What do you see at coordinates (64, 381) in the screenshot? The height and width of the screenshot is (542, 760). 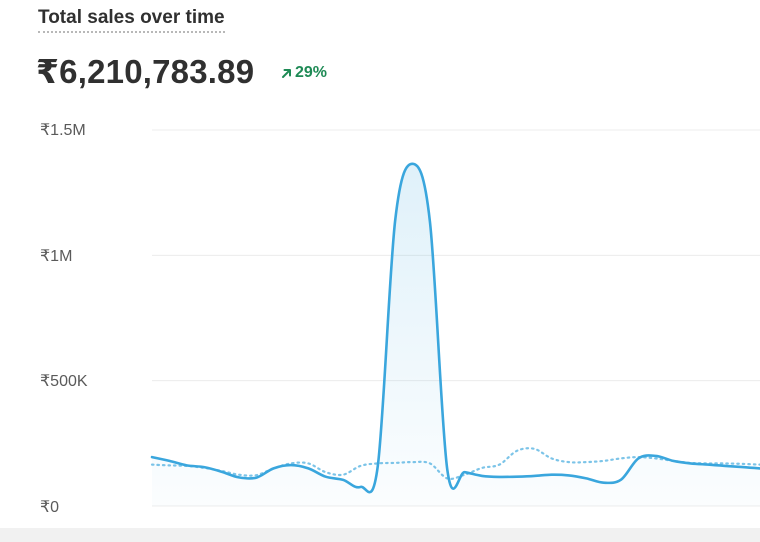 I see `y-tick-label: ₹500K` at bounding box center [64, 381].